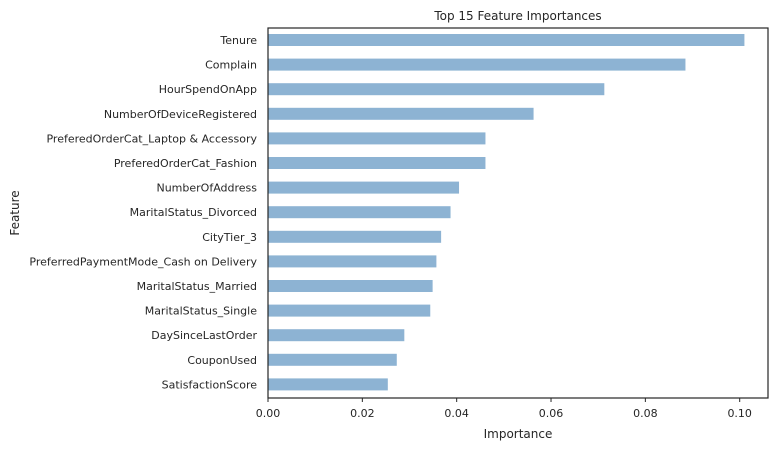 The width and height of the screenshot is (776, 454). I want to click on y-tick-label: DaySinceLastOrder, so click(204, 335).